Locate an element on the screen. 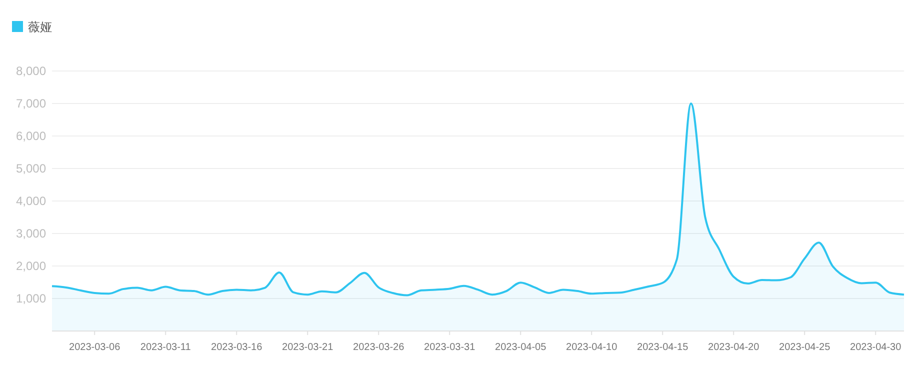  y-tick-label: 7,000 is located at coordinates (31, 103).